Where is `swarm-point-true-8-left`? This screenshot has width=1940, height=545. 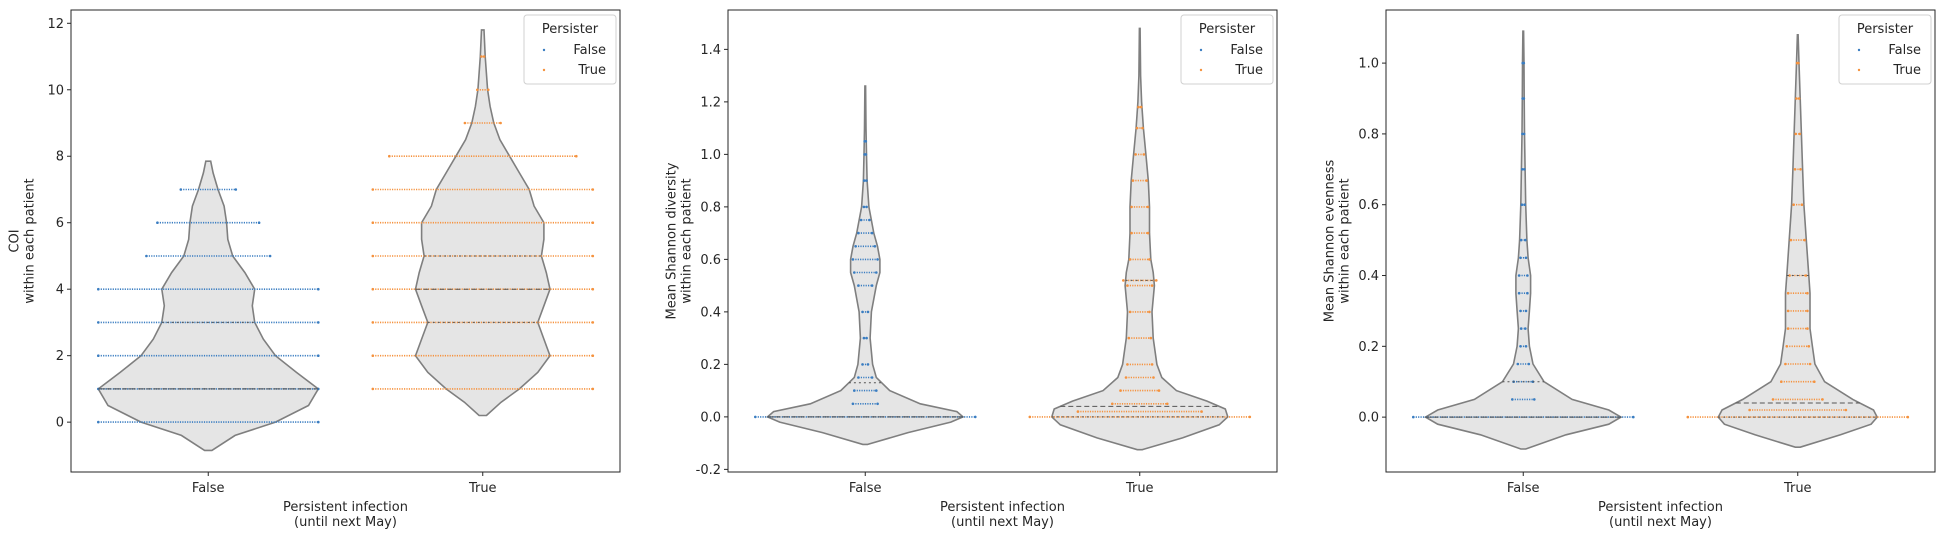
swarm-point-true-8-left is located at coordinates (373, 389).